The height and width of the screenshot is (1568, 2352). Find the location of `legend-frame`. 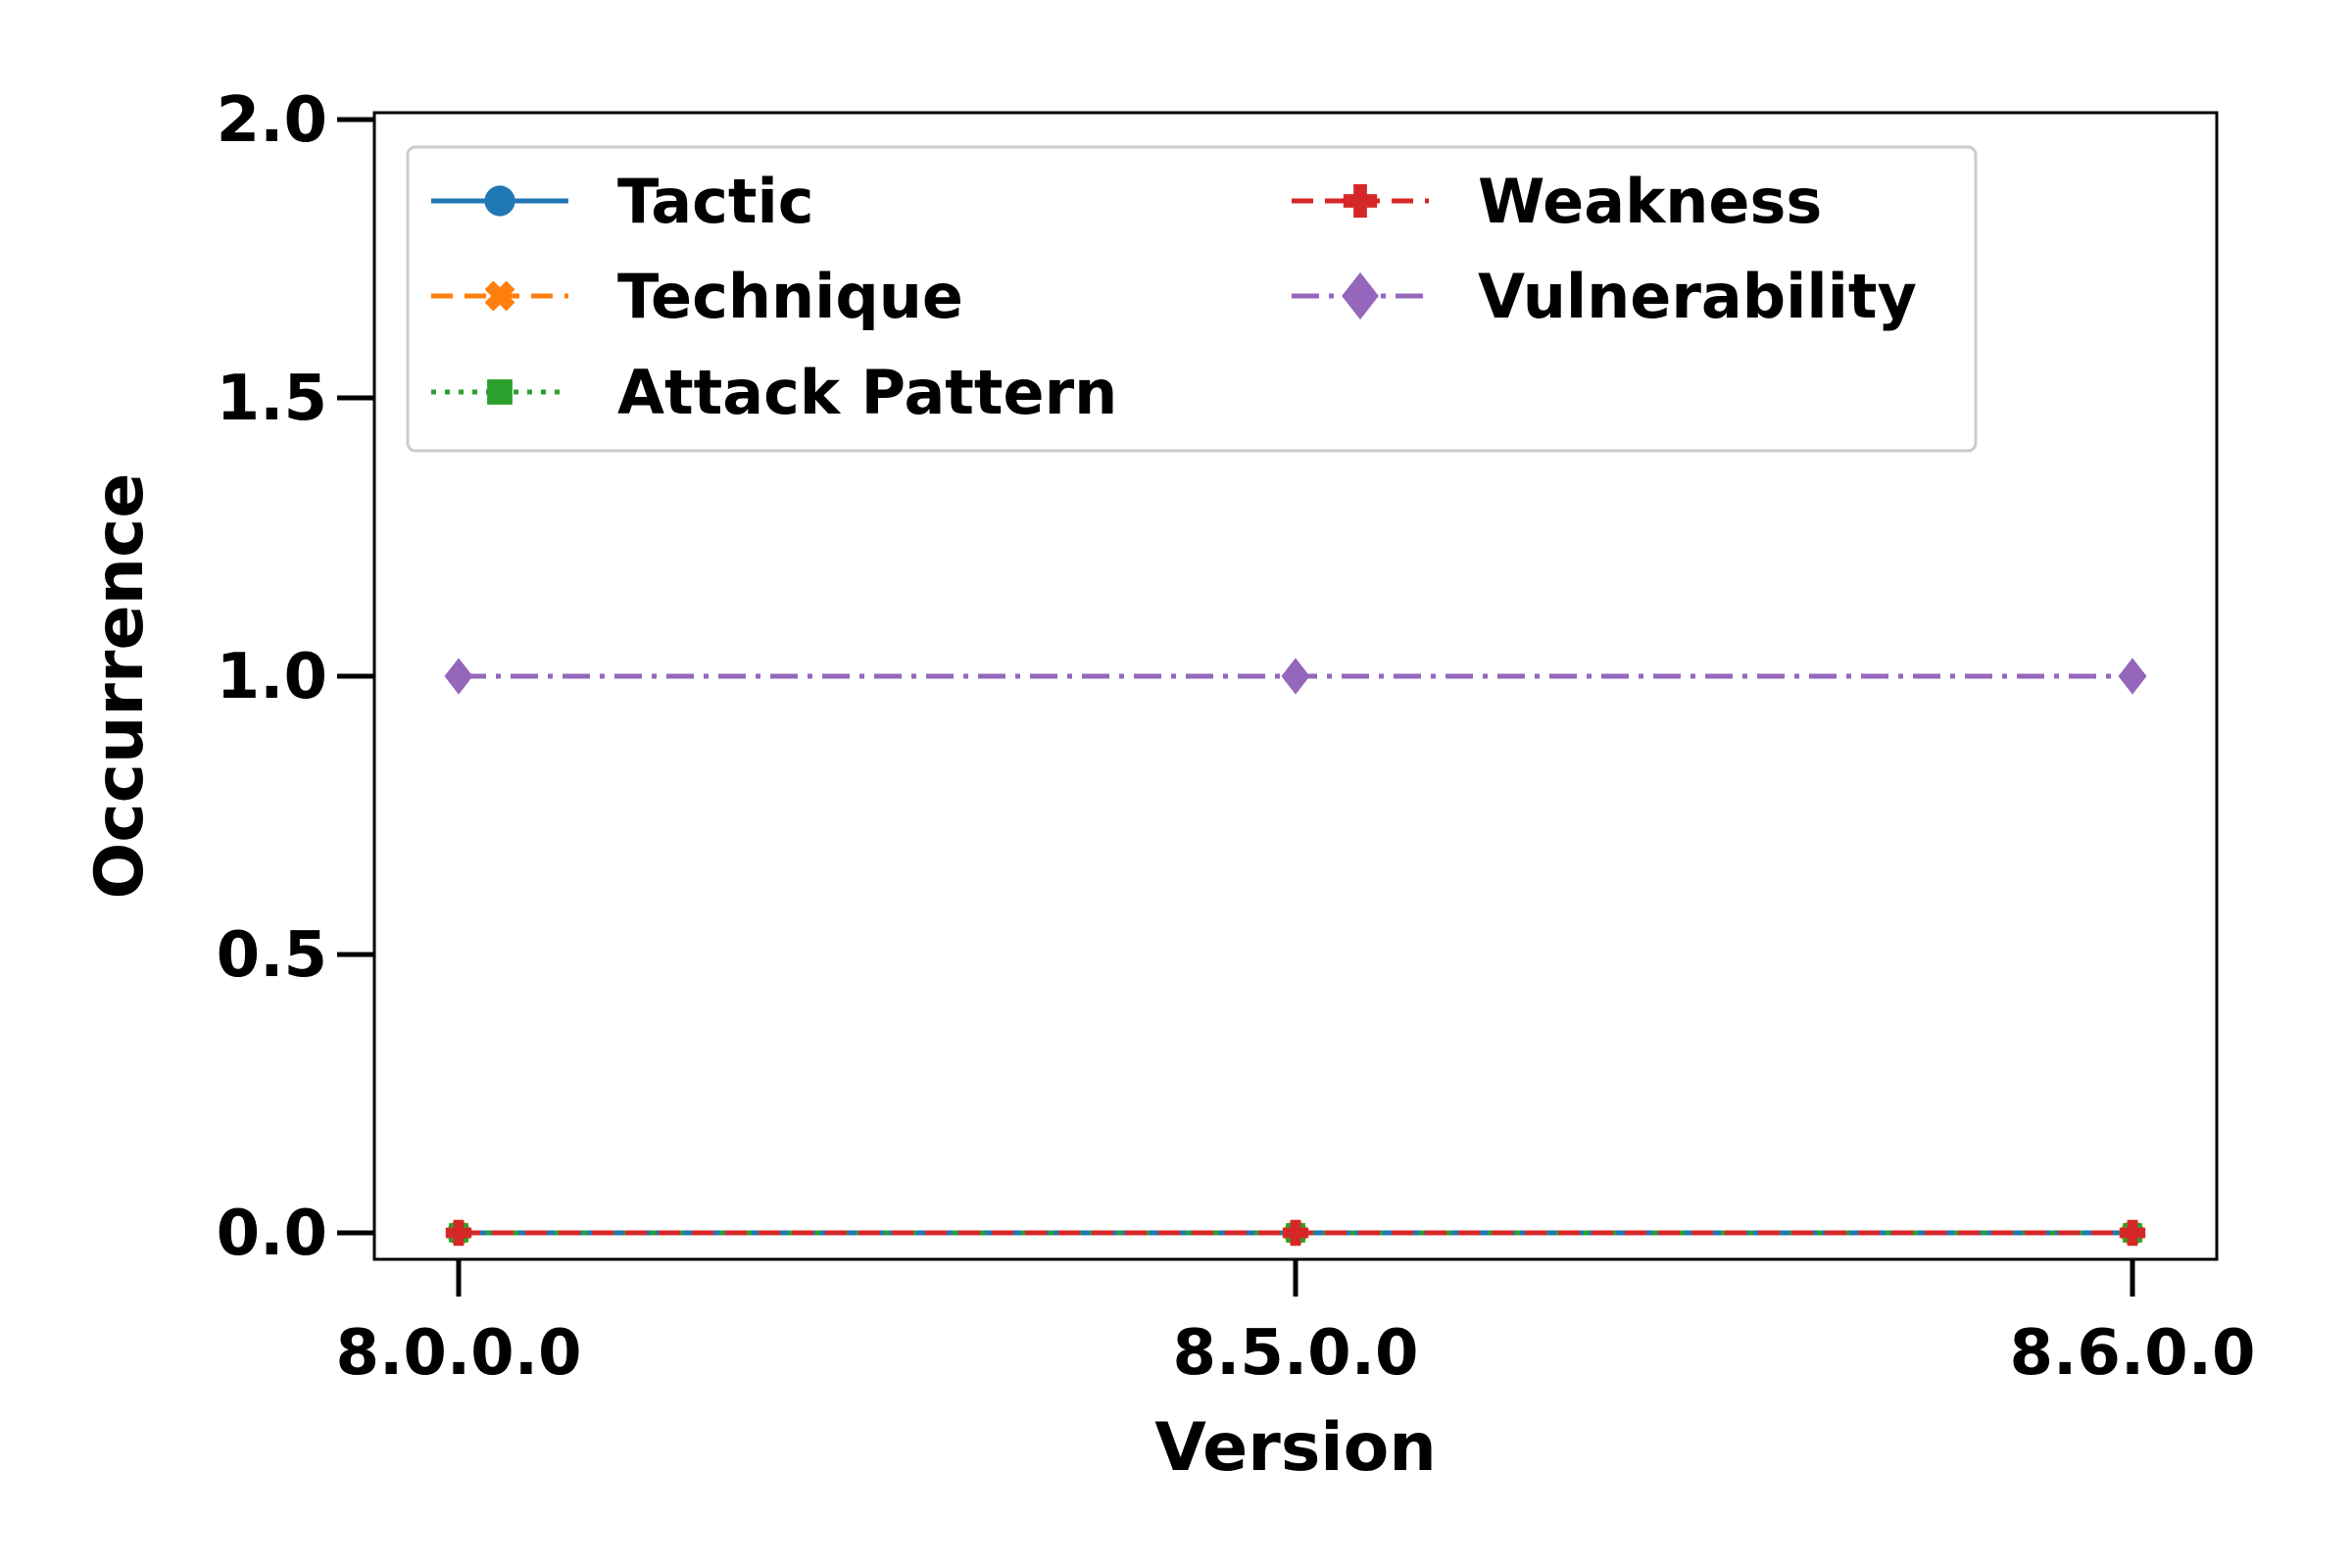

legend-frame is located at coordinates (1192, 299).